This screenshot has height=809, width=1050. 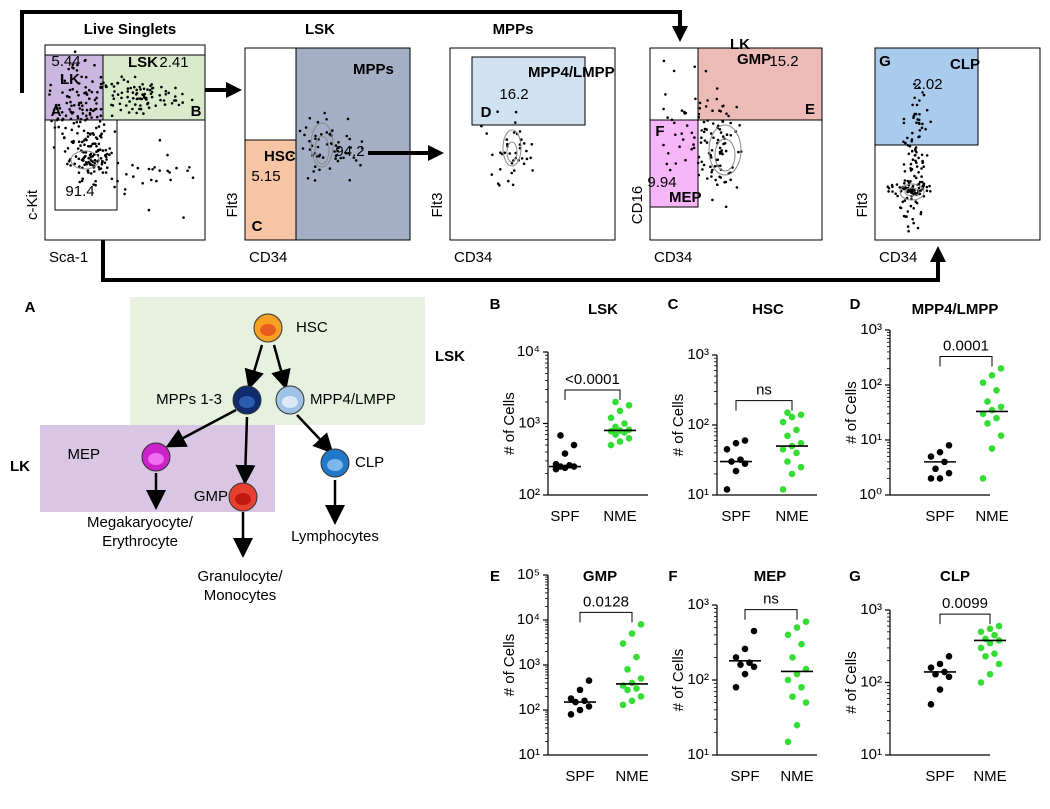 I want to click on lineage-arrow, so click(x=245, y=450).